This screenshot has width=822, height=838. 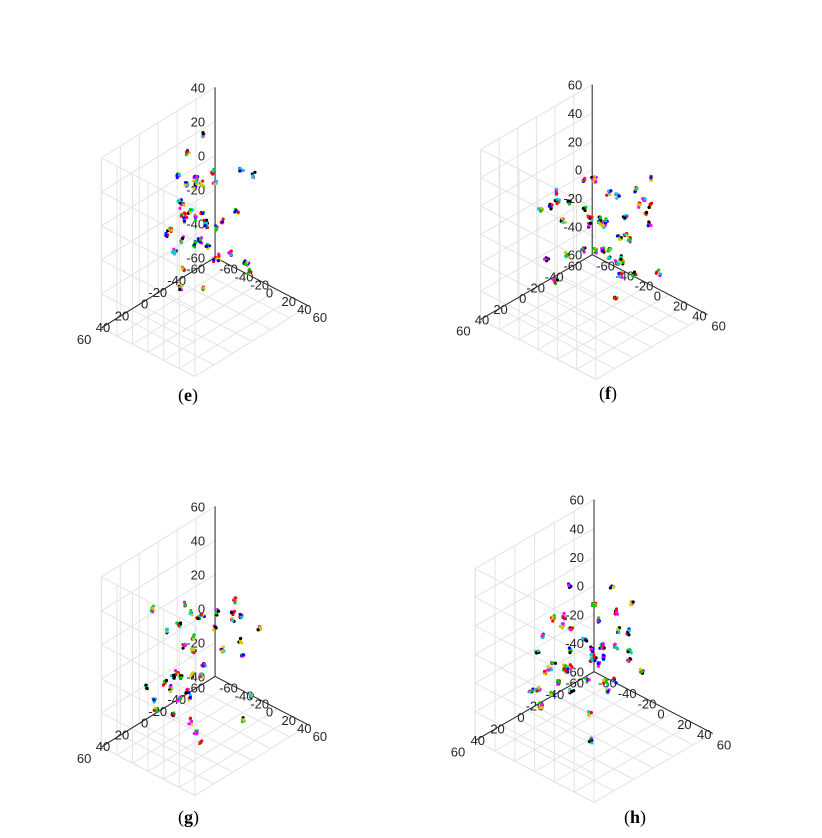 What do you see at coordinates (244, 696) in the screenshot?
I see `x-tick-label: -40` at bounding box center [244, 696].